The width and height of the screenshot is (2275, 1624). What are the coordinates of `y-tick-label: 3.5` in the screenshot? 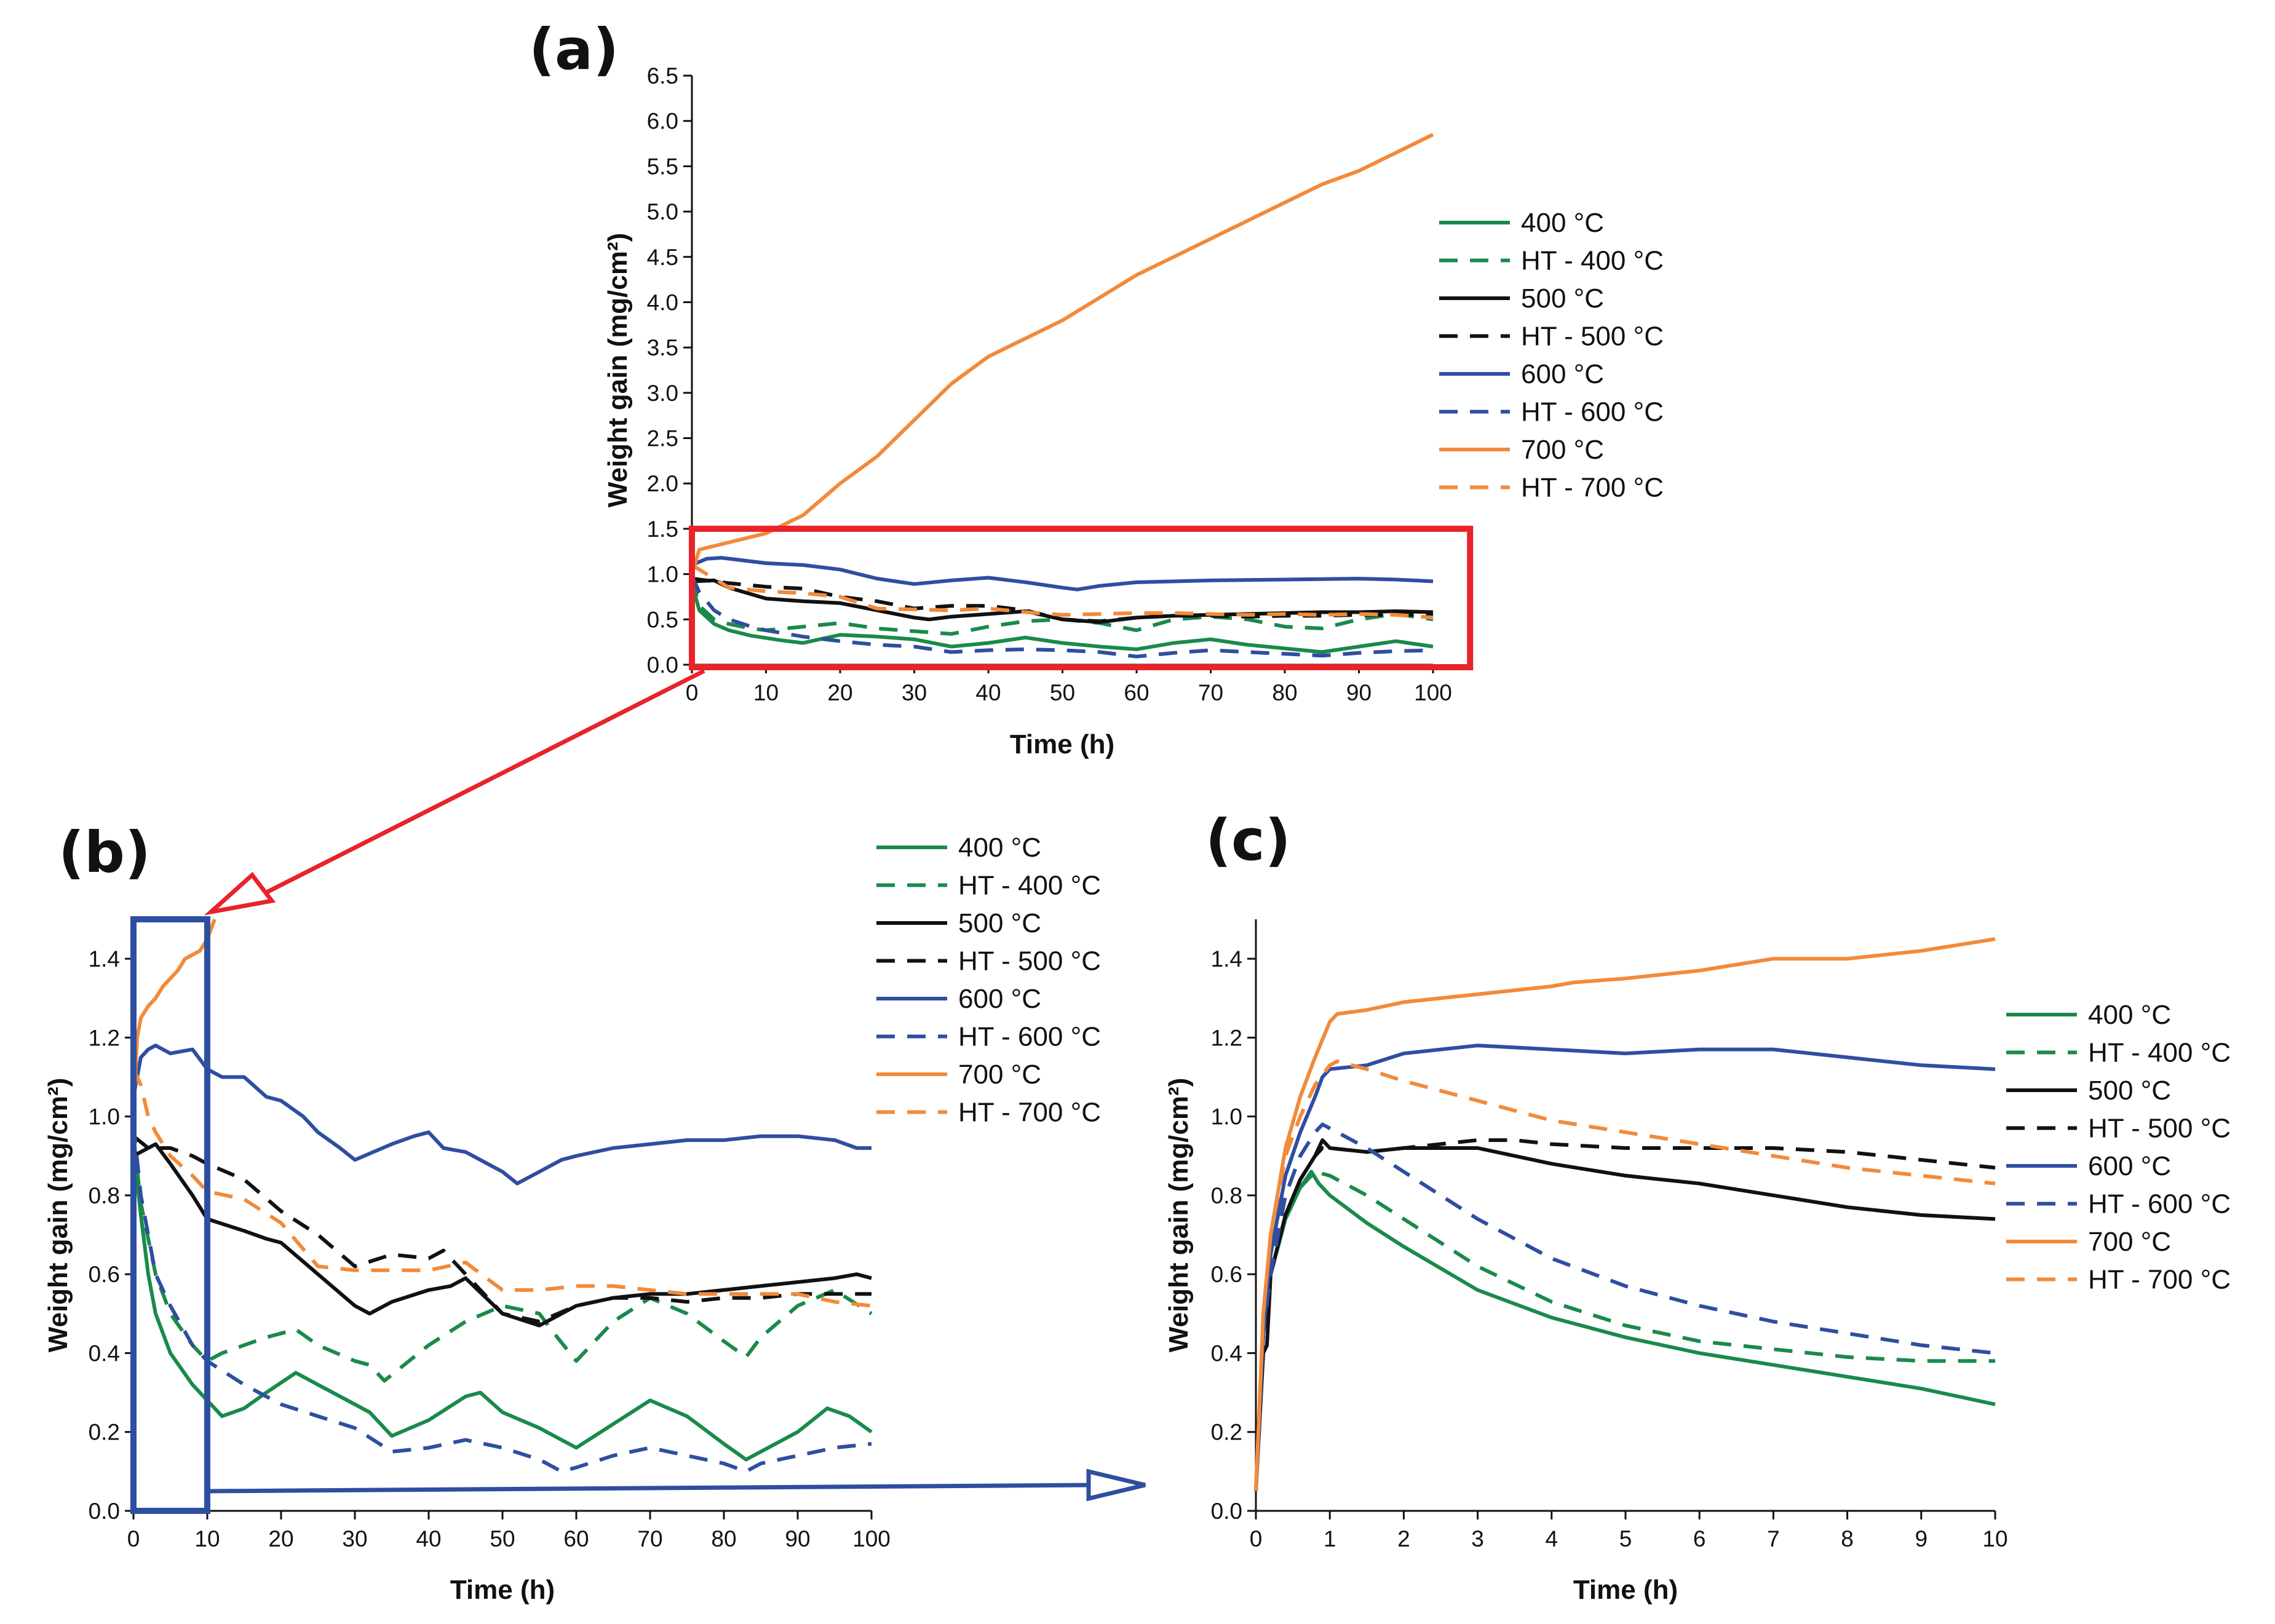 It's located at (663, 348).